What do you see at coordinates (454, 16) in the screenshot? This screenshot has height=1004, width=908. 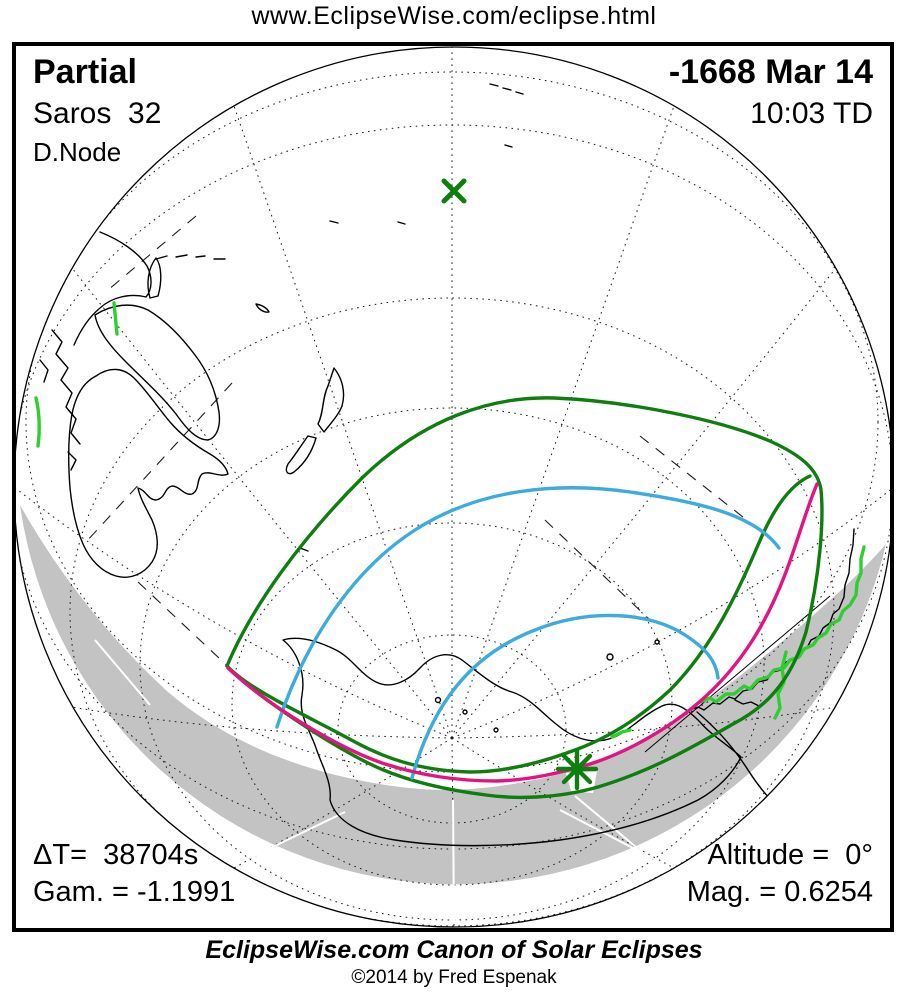 I see `site-url: www.EclipseWise.com/eclipse.html` at bounding box center [454, 16].